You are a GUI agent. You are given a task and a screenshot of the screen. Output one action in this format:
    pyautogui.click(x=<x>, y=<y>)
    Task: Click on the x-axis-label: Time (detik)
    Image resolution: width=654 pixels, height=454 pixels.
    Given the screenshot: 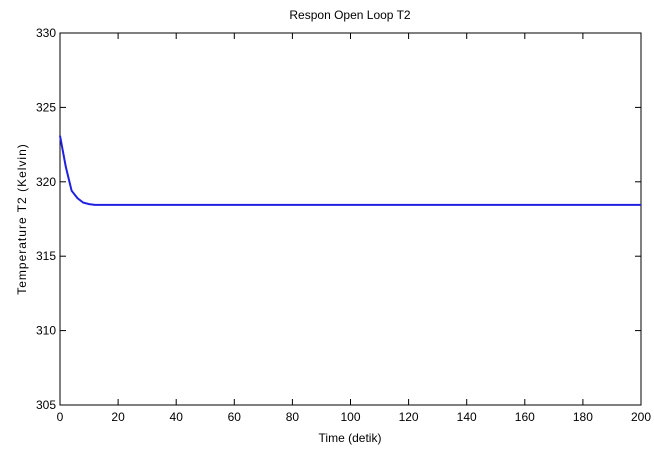 What is the action you would take?
    pyautogui.click(x=350, y=438)
    